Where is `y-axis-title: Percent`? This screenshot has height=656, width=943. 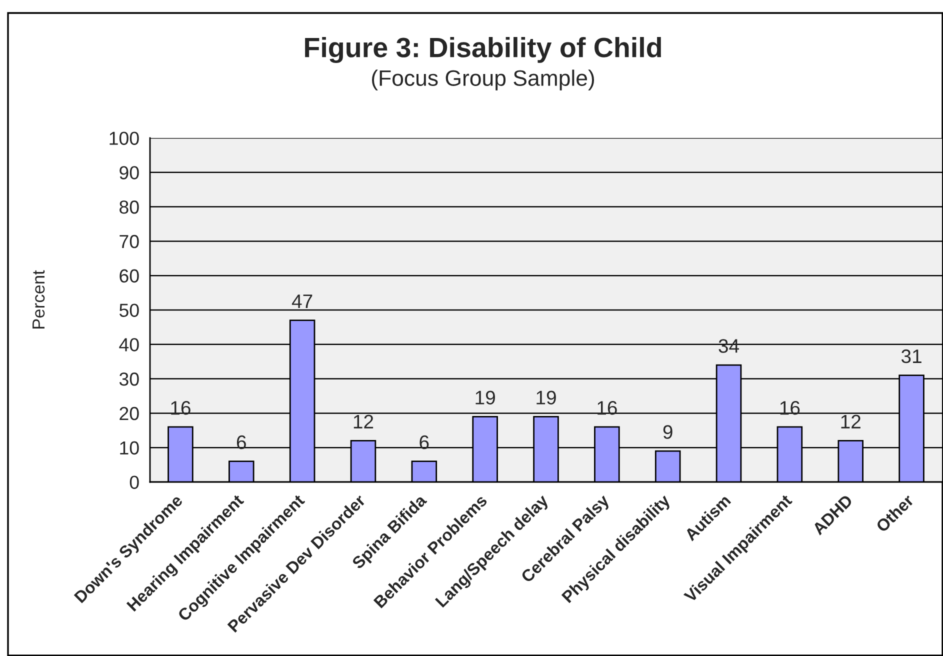 y-axis-title: Percent is located at coordinates (38, 299).